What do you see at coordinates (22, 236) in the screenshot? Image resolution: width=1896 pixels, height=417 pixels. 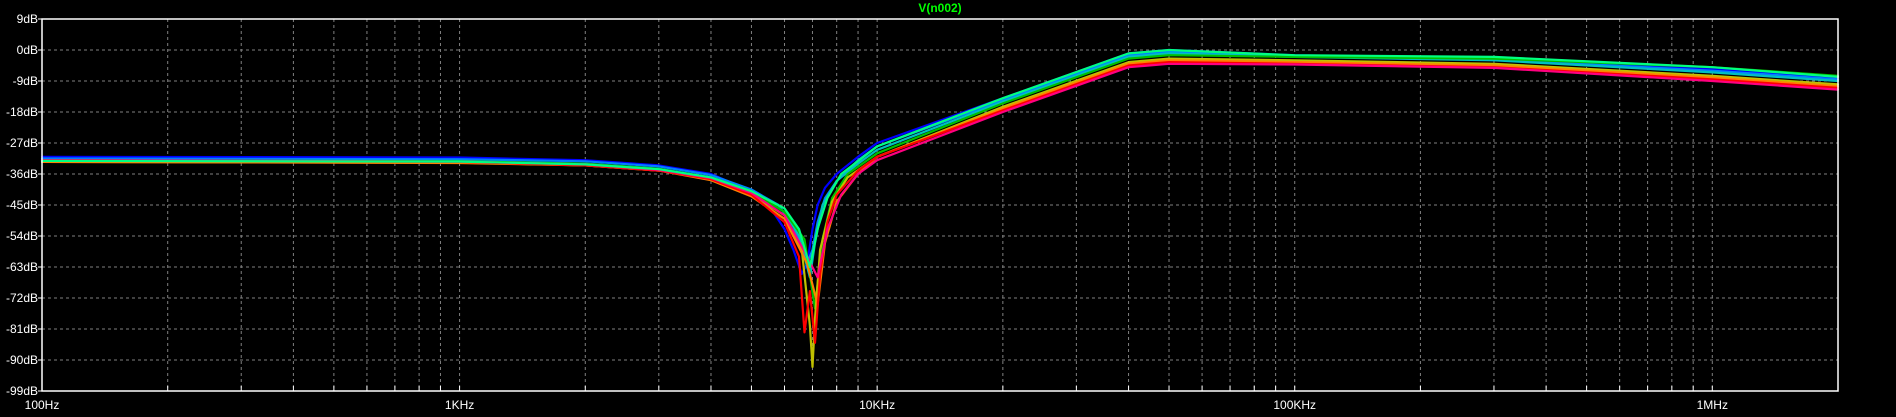 I see `y-tick-label: -54dB` at bounding box center [22, 236].